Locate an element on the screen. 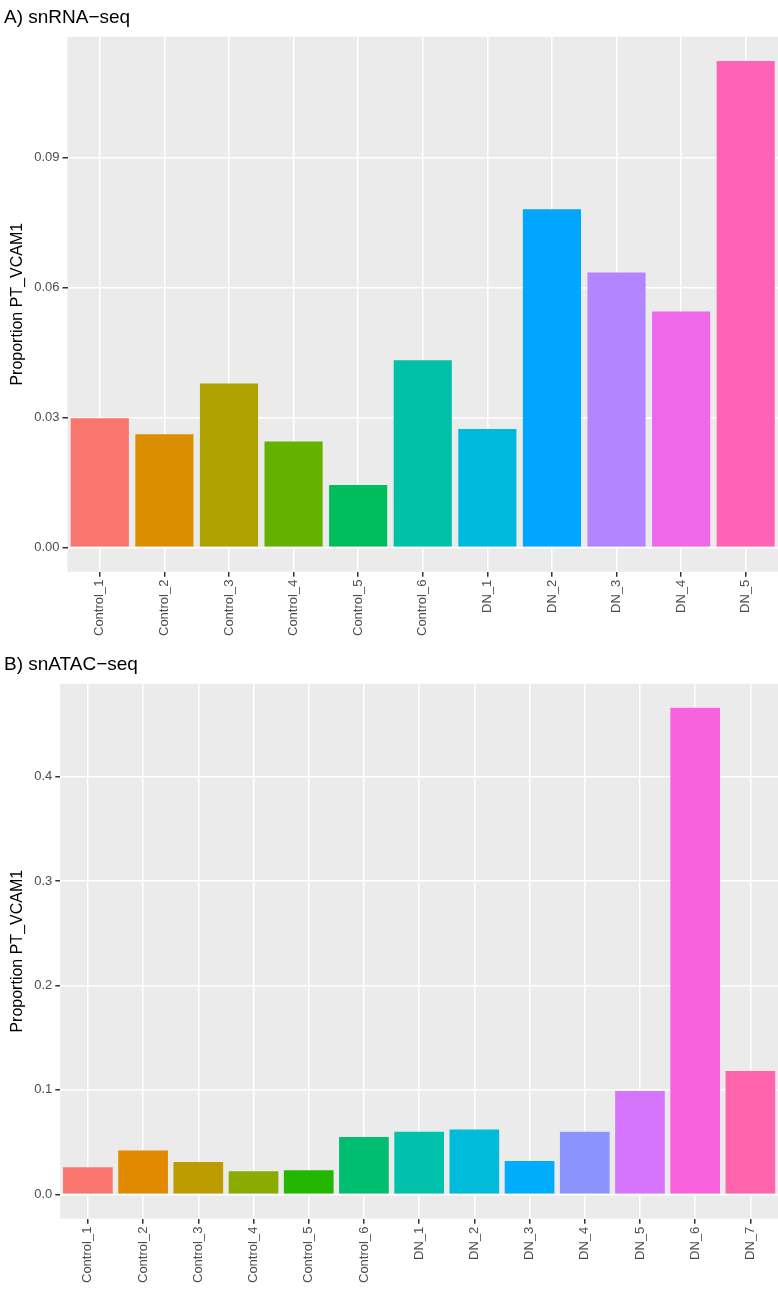  y-tick-label: 0.2 is located at coordinates (43, 985).